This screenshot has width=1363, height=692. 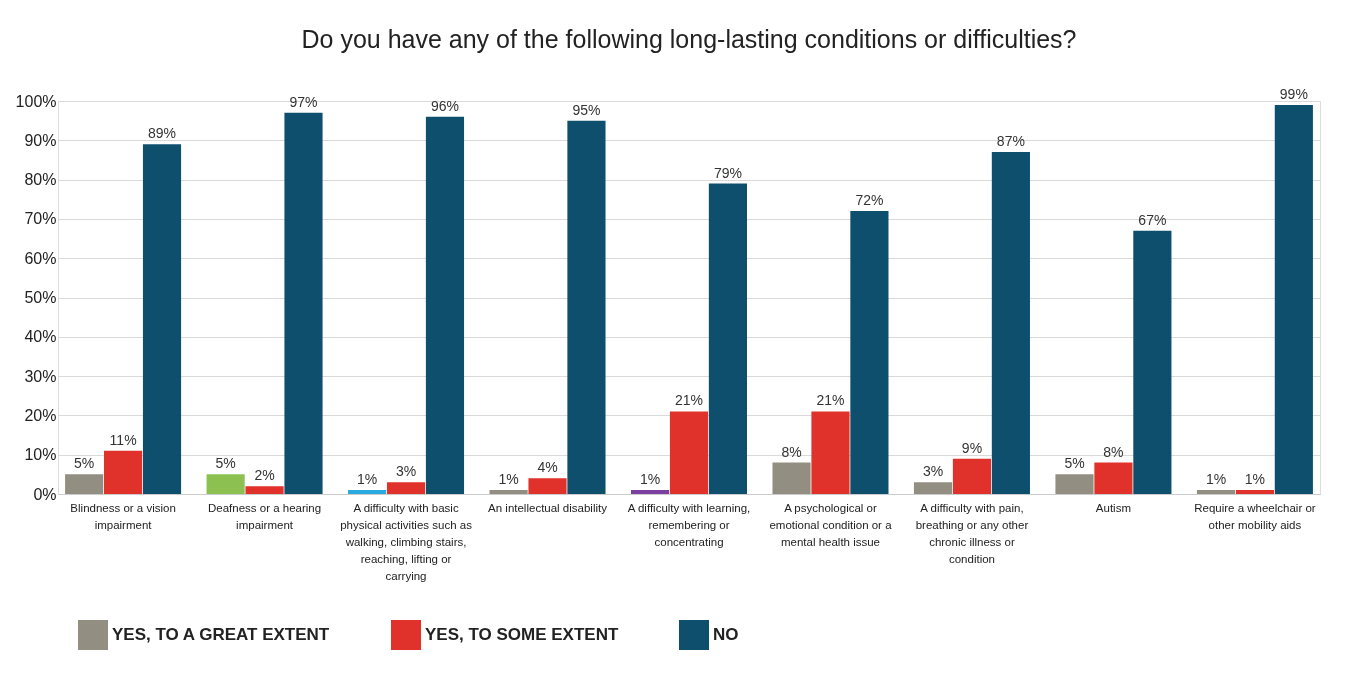 I want to click on y-tick-label: 60%, so click(x=40, y=258).